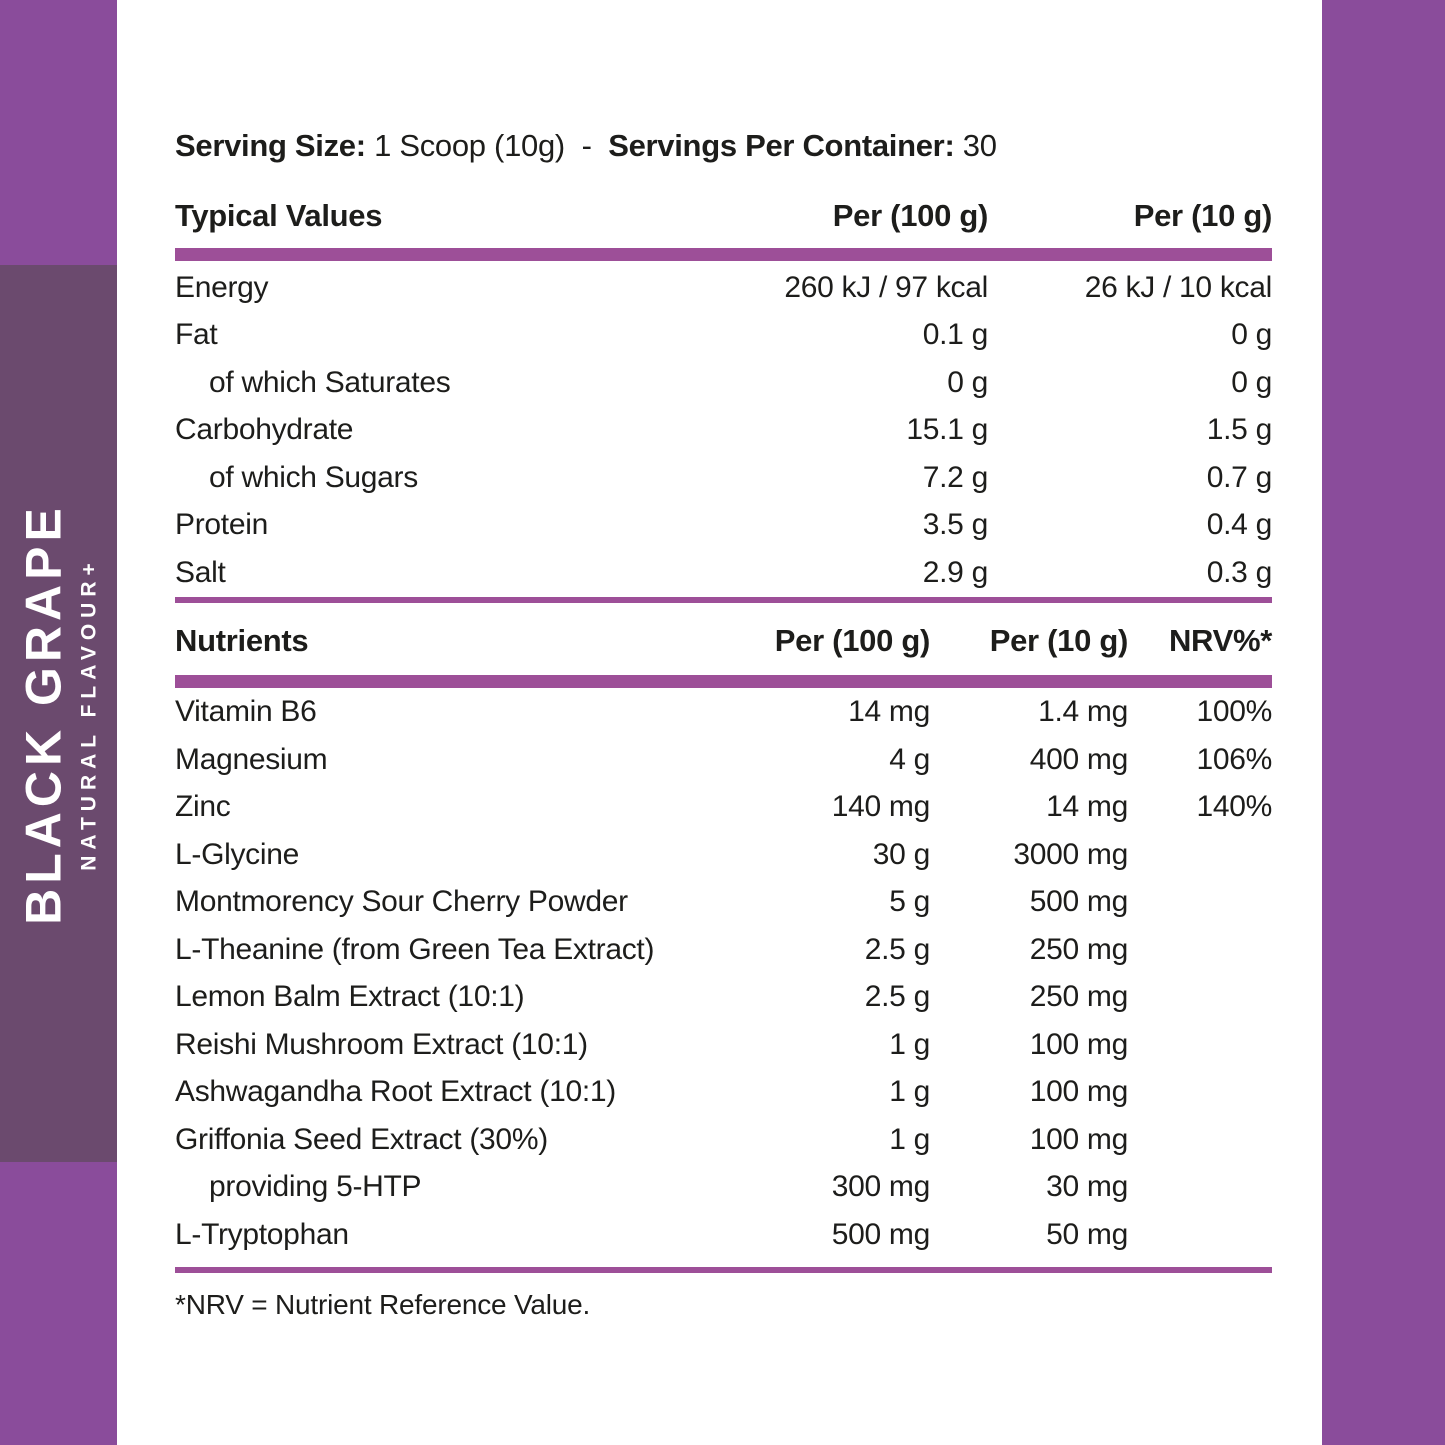  I want to click on value-per-100g: 500 mg, so click(881, 1234).